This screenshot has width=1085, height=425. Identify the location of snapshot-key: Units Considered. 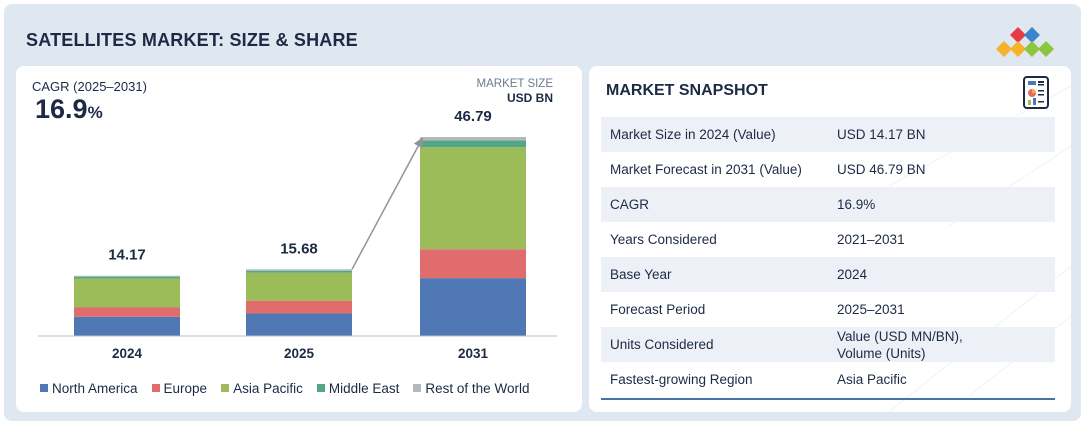
(662, 344).